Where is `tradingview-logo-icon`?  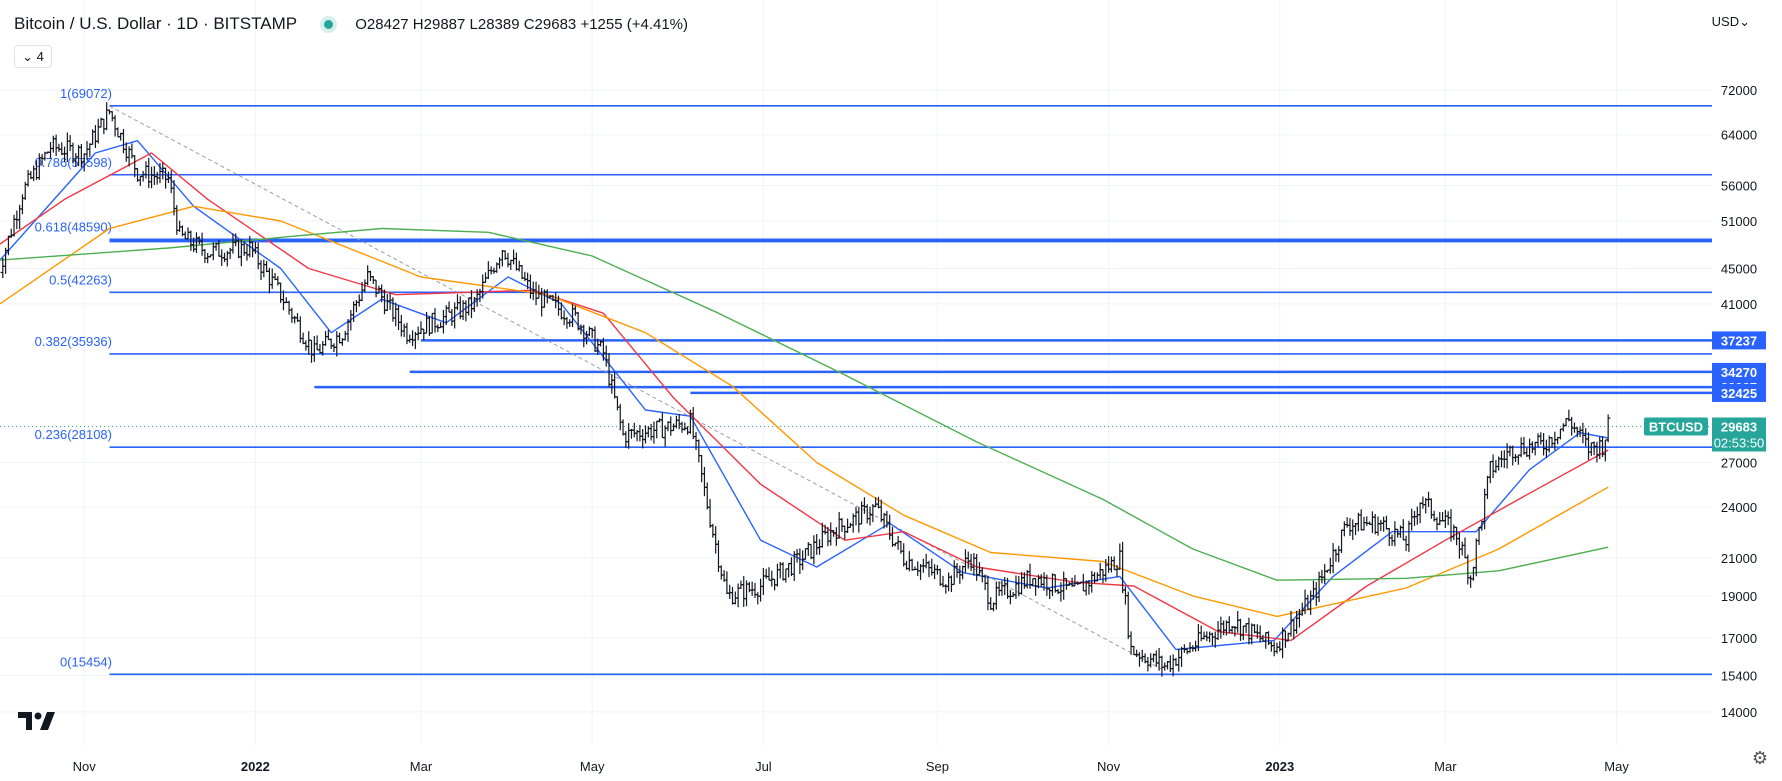
tradingview-logo-icon is located at coordinates (37, 721).